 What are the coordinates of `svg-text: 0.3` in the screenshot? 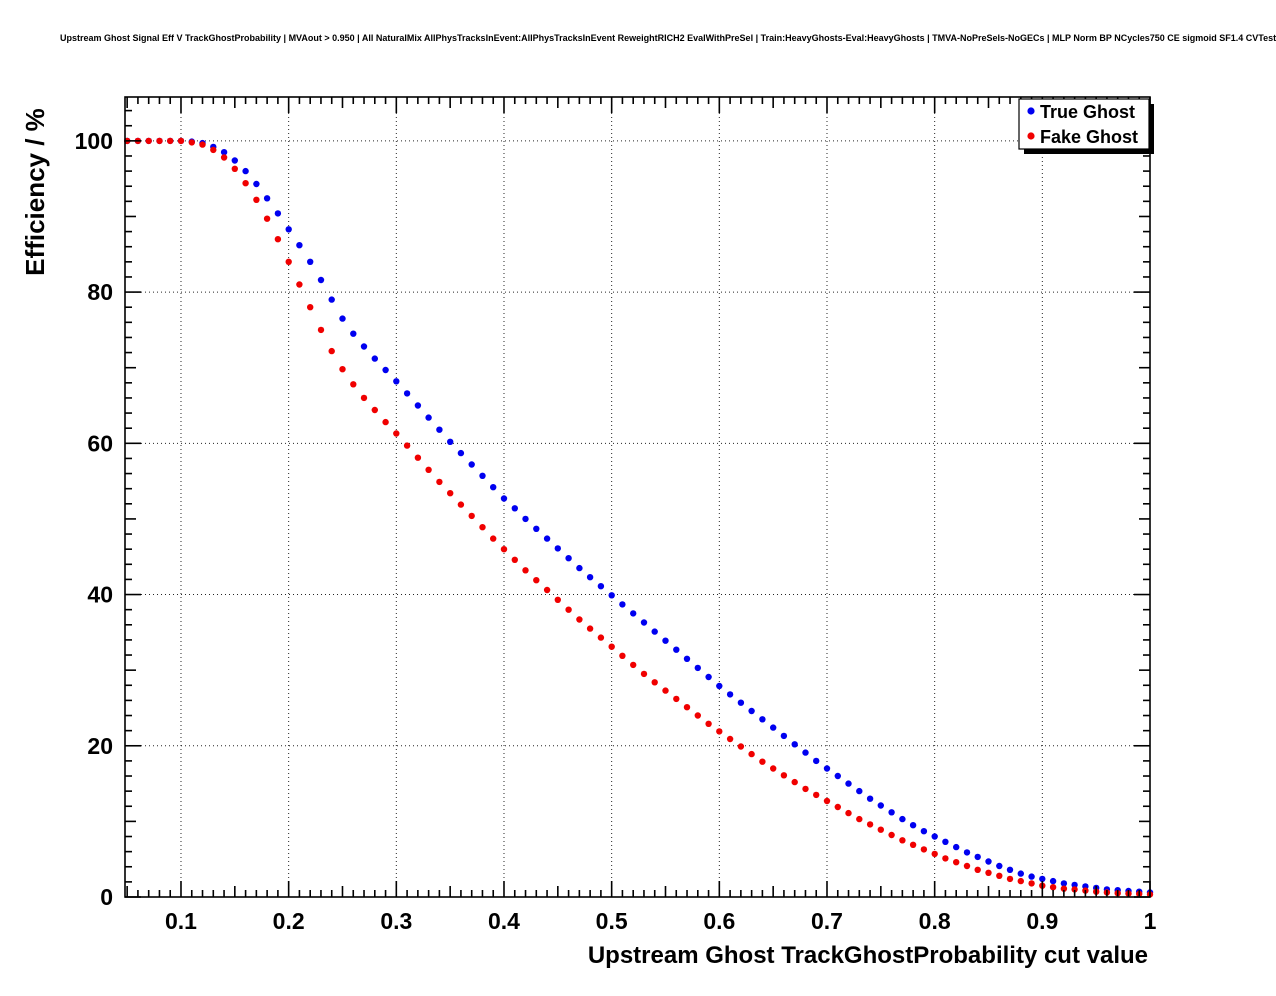 It's located at (396, 921).